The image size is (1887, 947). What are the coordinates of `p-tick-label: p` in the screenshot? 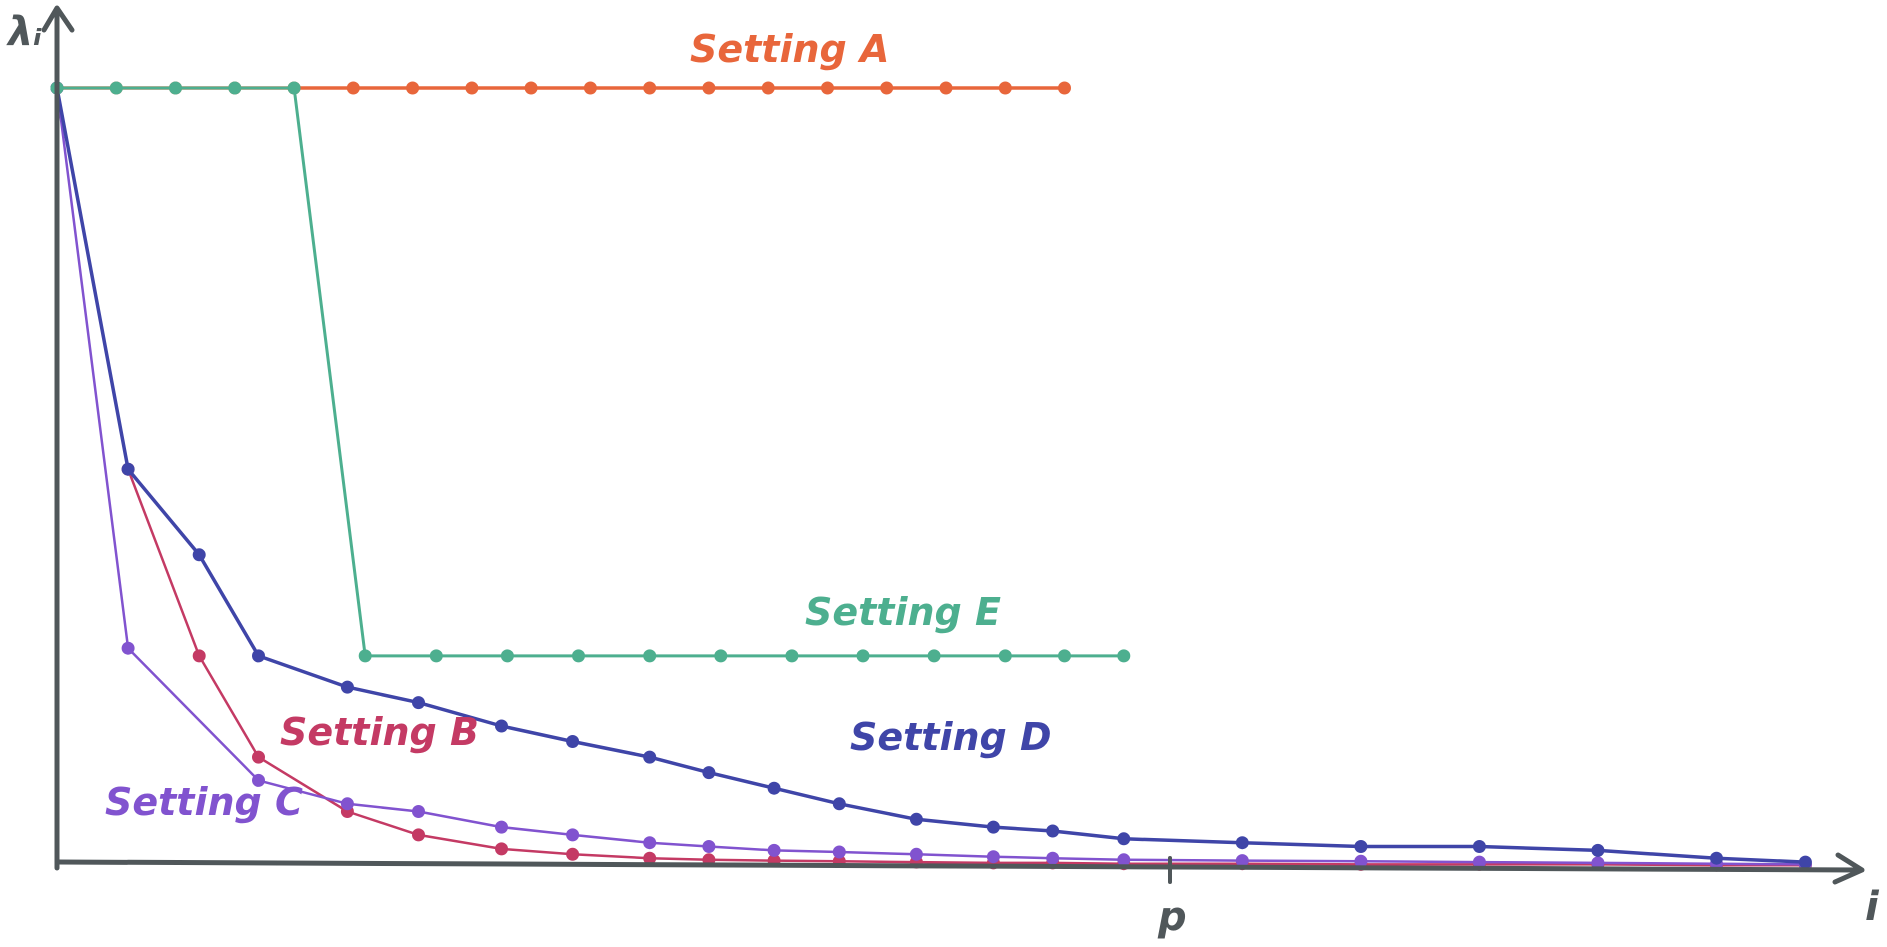 It's located at (1172, 917).